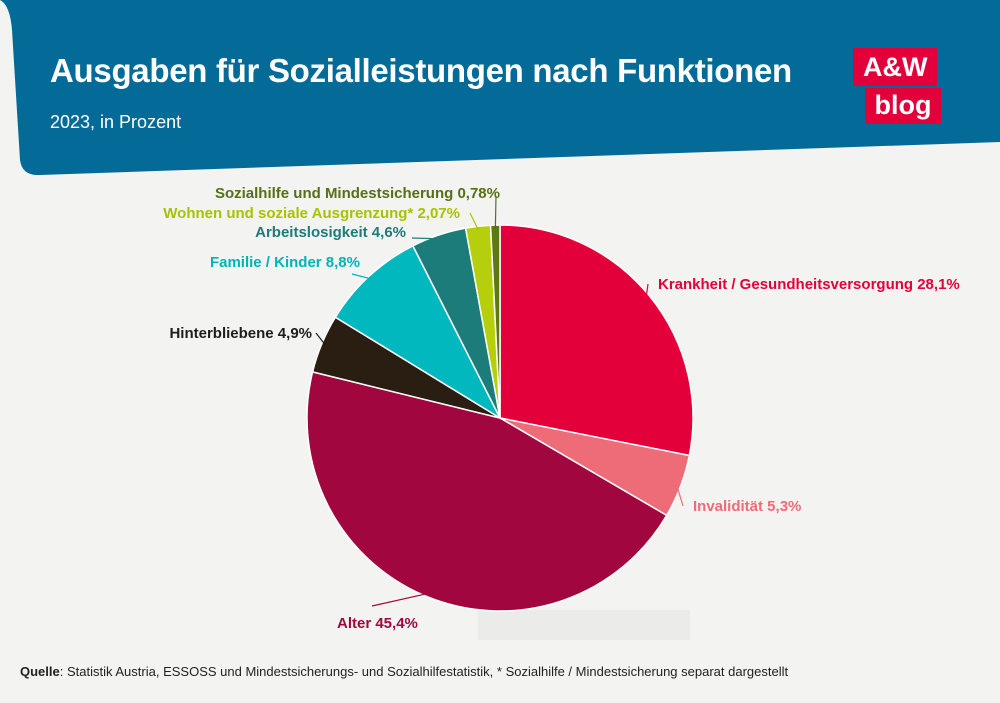 The image size is (1000, 703). Describe the element at coordinates (584, 625) in the screenshot. I see `pie-shadow` at that location.